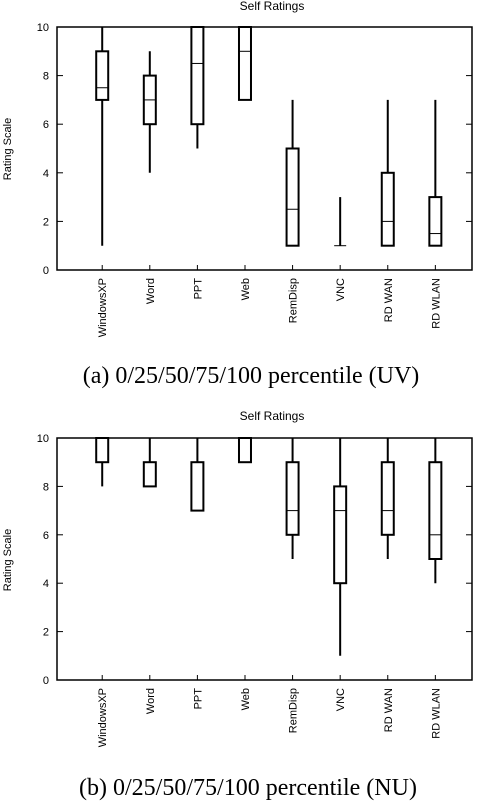 The height and width of the screenshot is (801, 488). I want to click on figure-caption: (b) 0/25/50/75/100 percentile (NU), so click(248, 788).